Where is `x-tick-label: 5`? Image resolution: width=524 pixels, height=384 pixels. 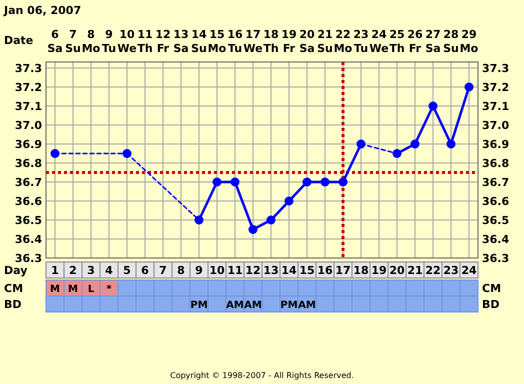
x-tick-label: 5 is located at coordinates (127, 270).